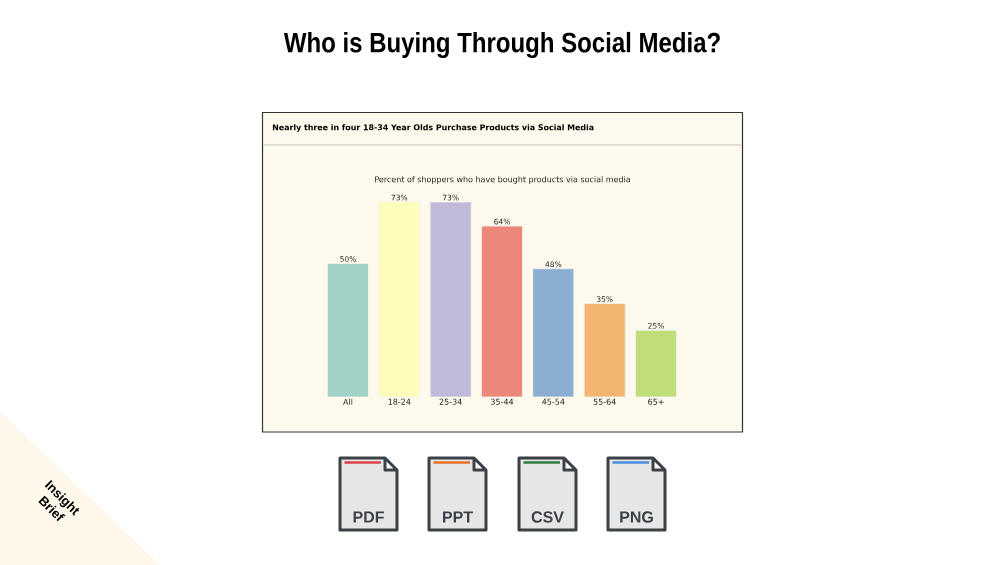 This screenshot has height=565, width=1005. Describe the element at coordinates (547, 517) in the screenshot. I see `text: CSV` at that location.